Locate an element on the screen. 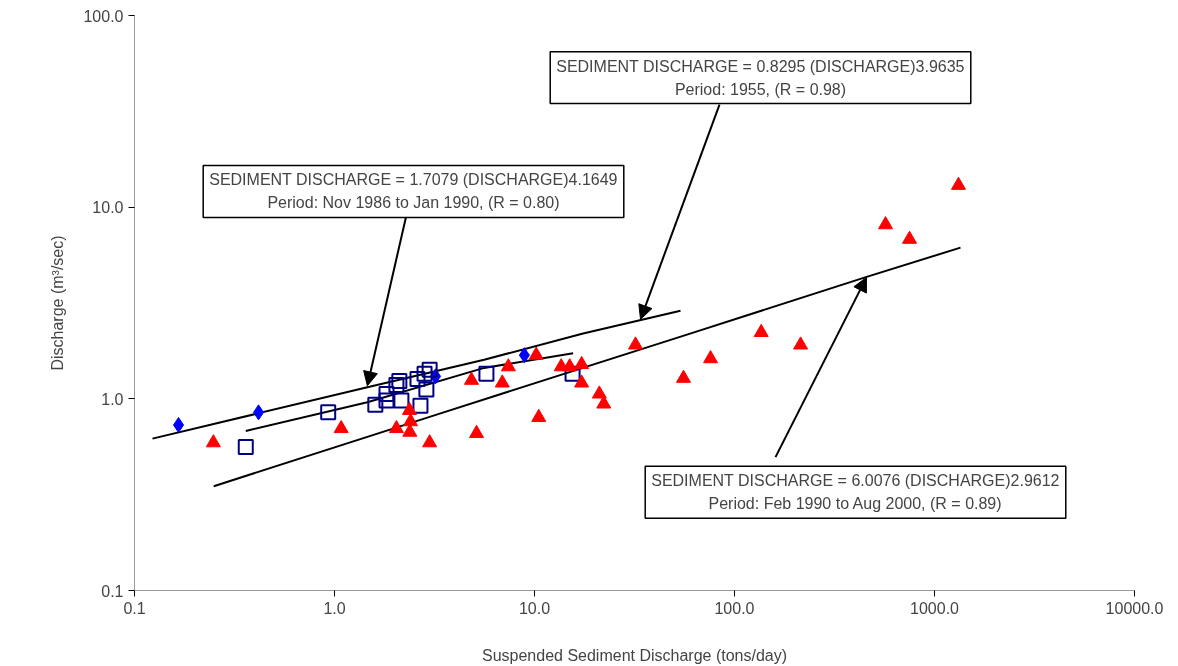 This screenshot has height=666, width=1178. x-tick-label: 1000.0 is located at coordinates (935, 608).